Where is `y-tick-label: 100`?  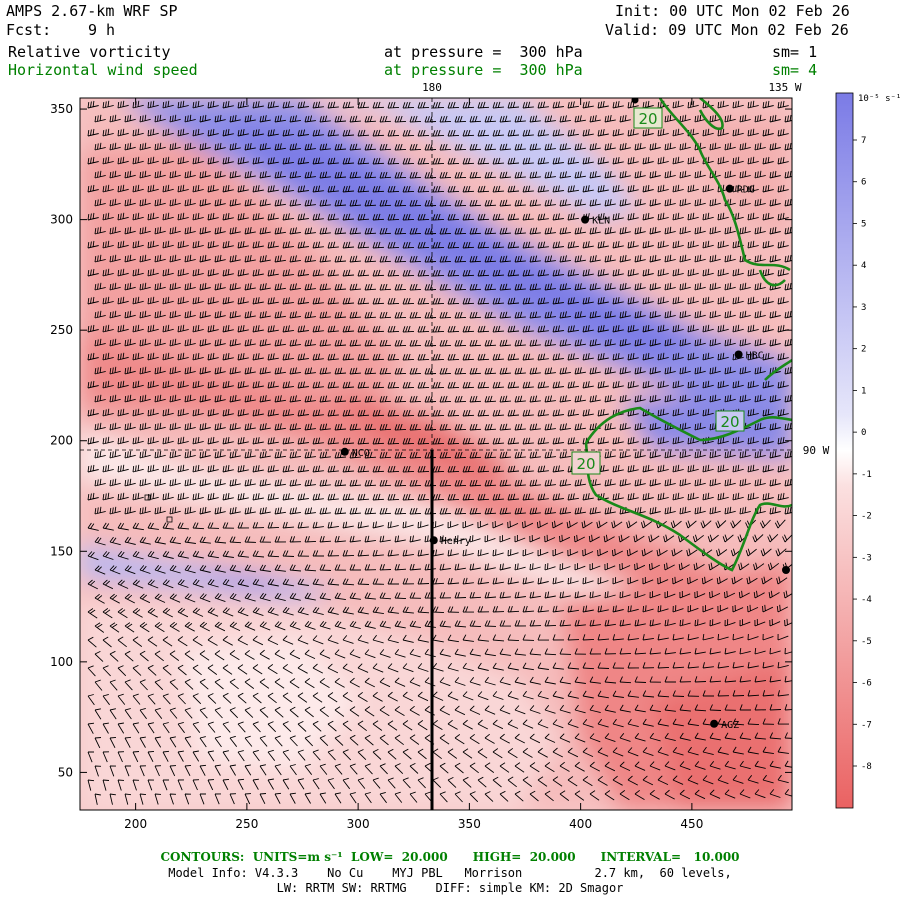 y-tick-label: 100 is located at coordinates (61, 662).